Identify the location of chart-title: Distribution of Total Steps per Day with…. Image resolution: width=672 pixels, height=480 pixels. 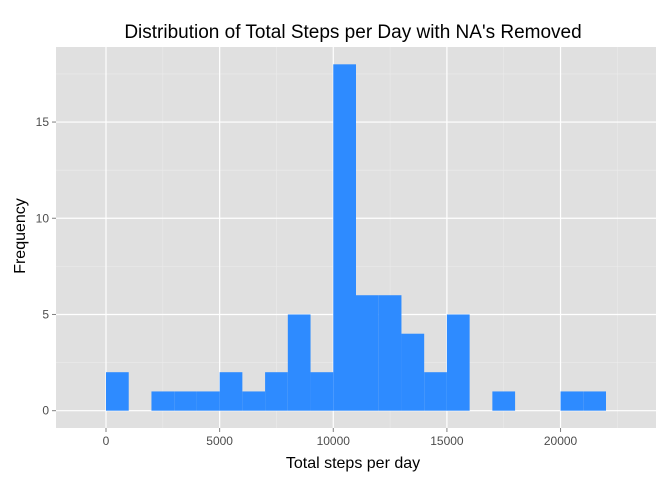
(352, 32).